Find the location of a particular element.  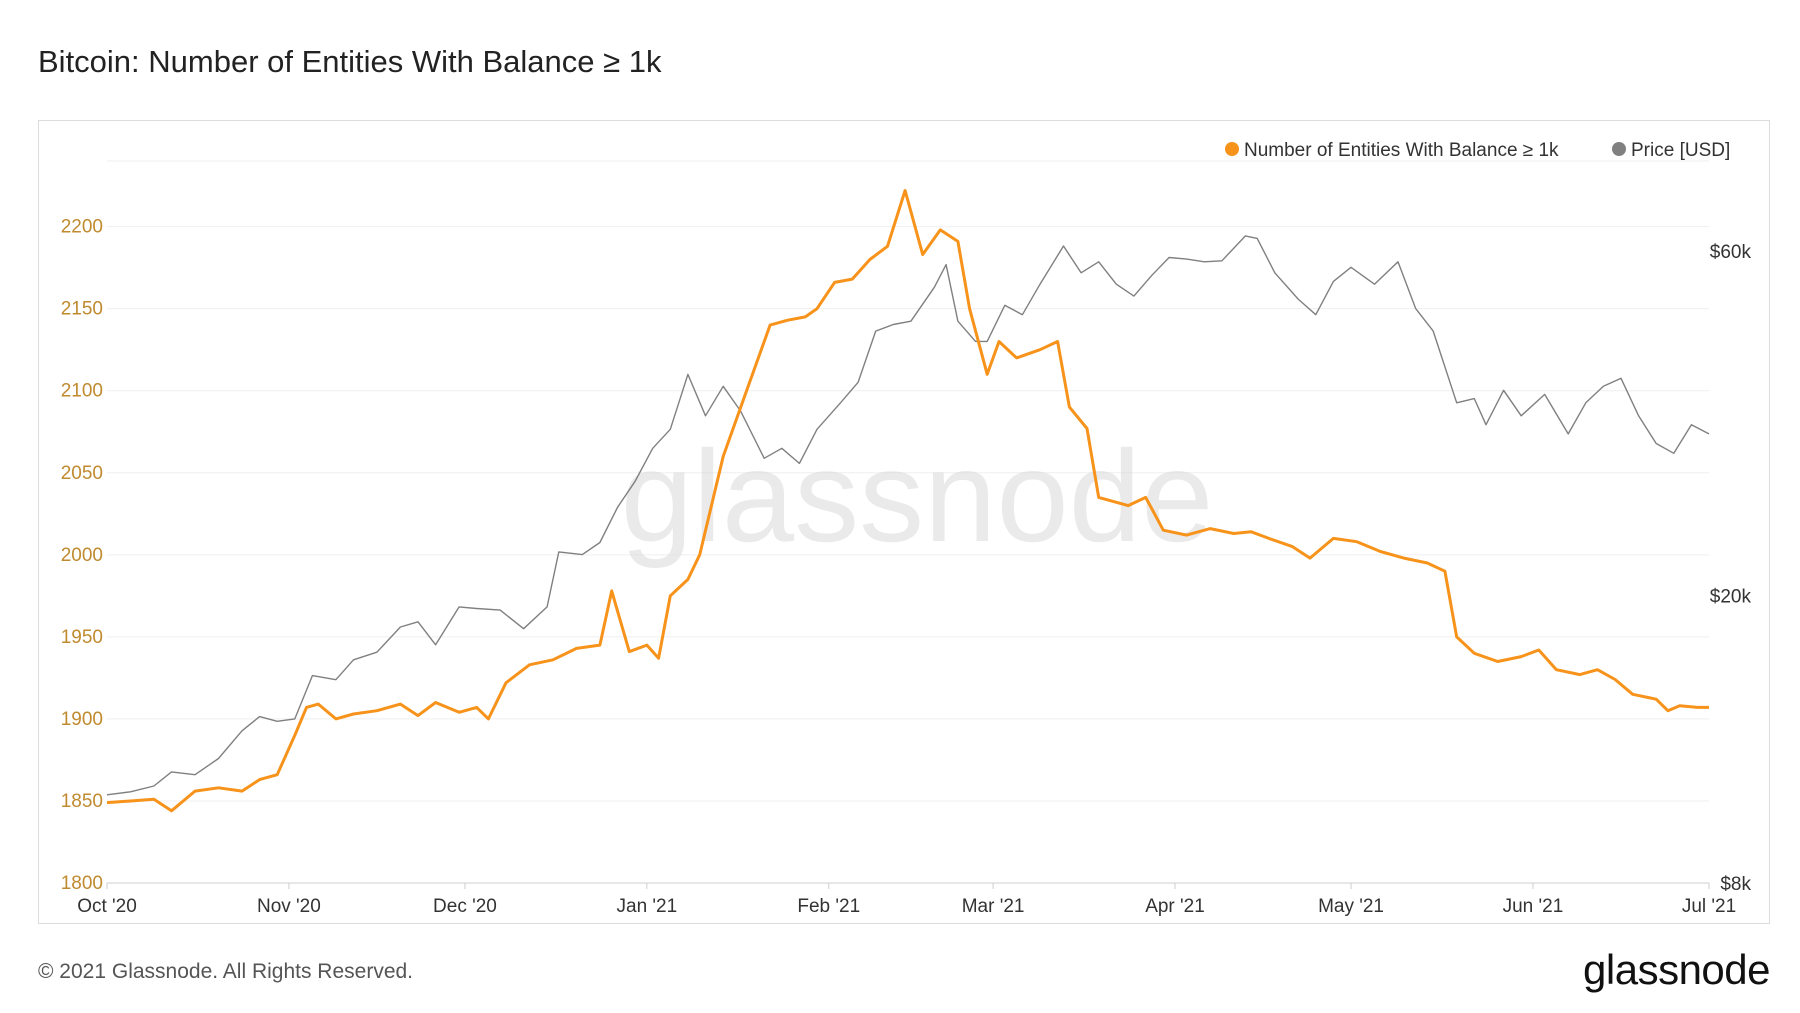

y-right-tick-label: $8k is located at coordinates (1735, 884).